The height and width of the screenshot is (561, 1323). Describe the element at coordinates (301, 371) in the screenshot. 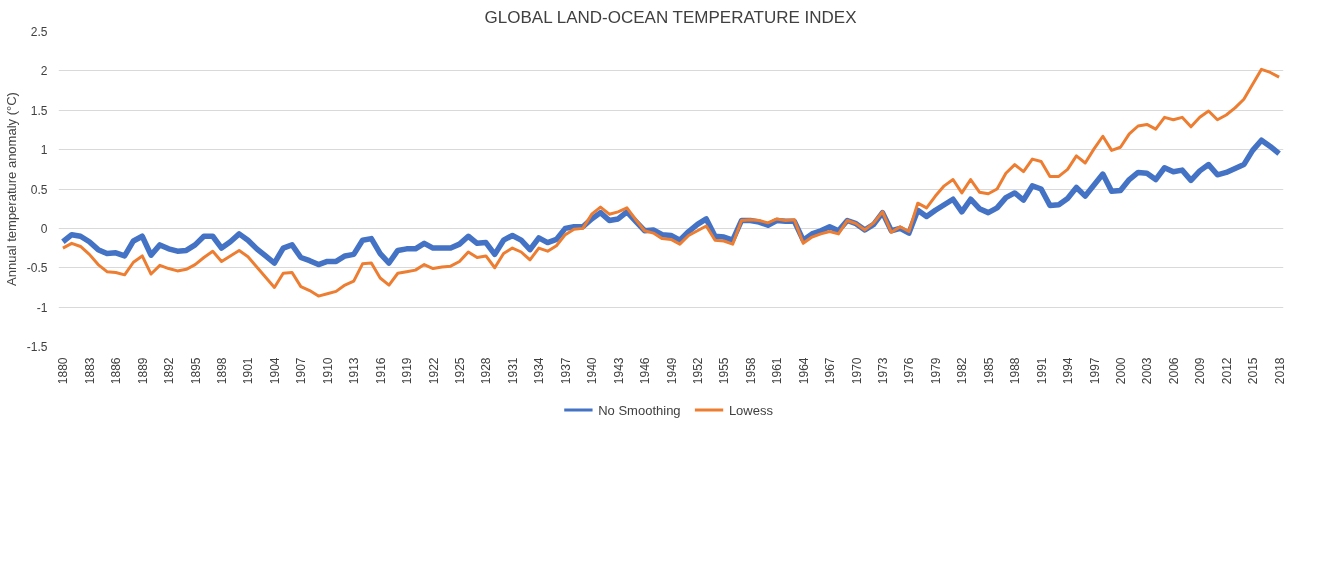

I see `x-tick-label: 1907` at that location.